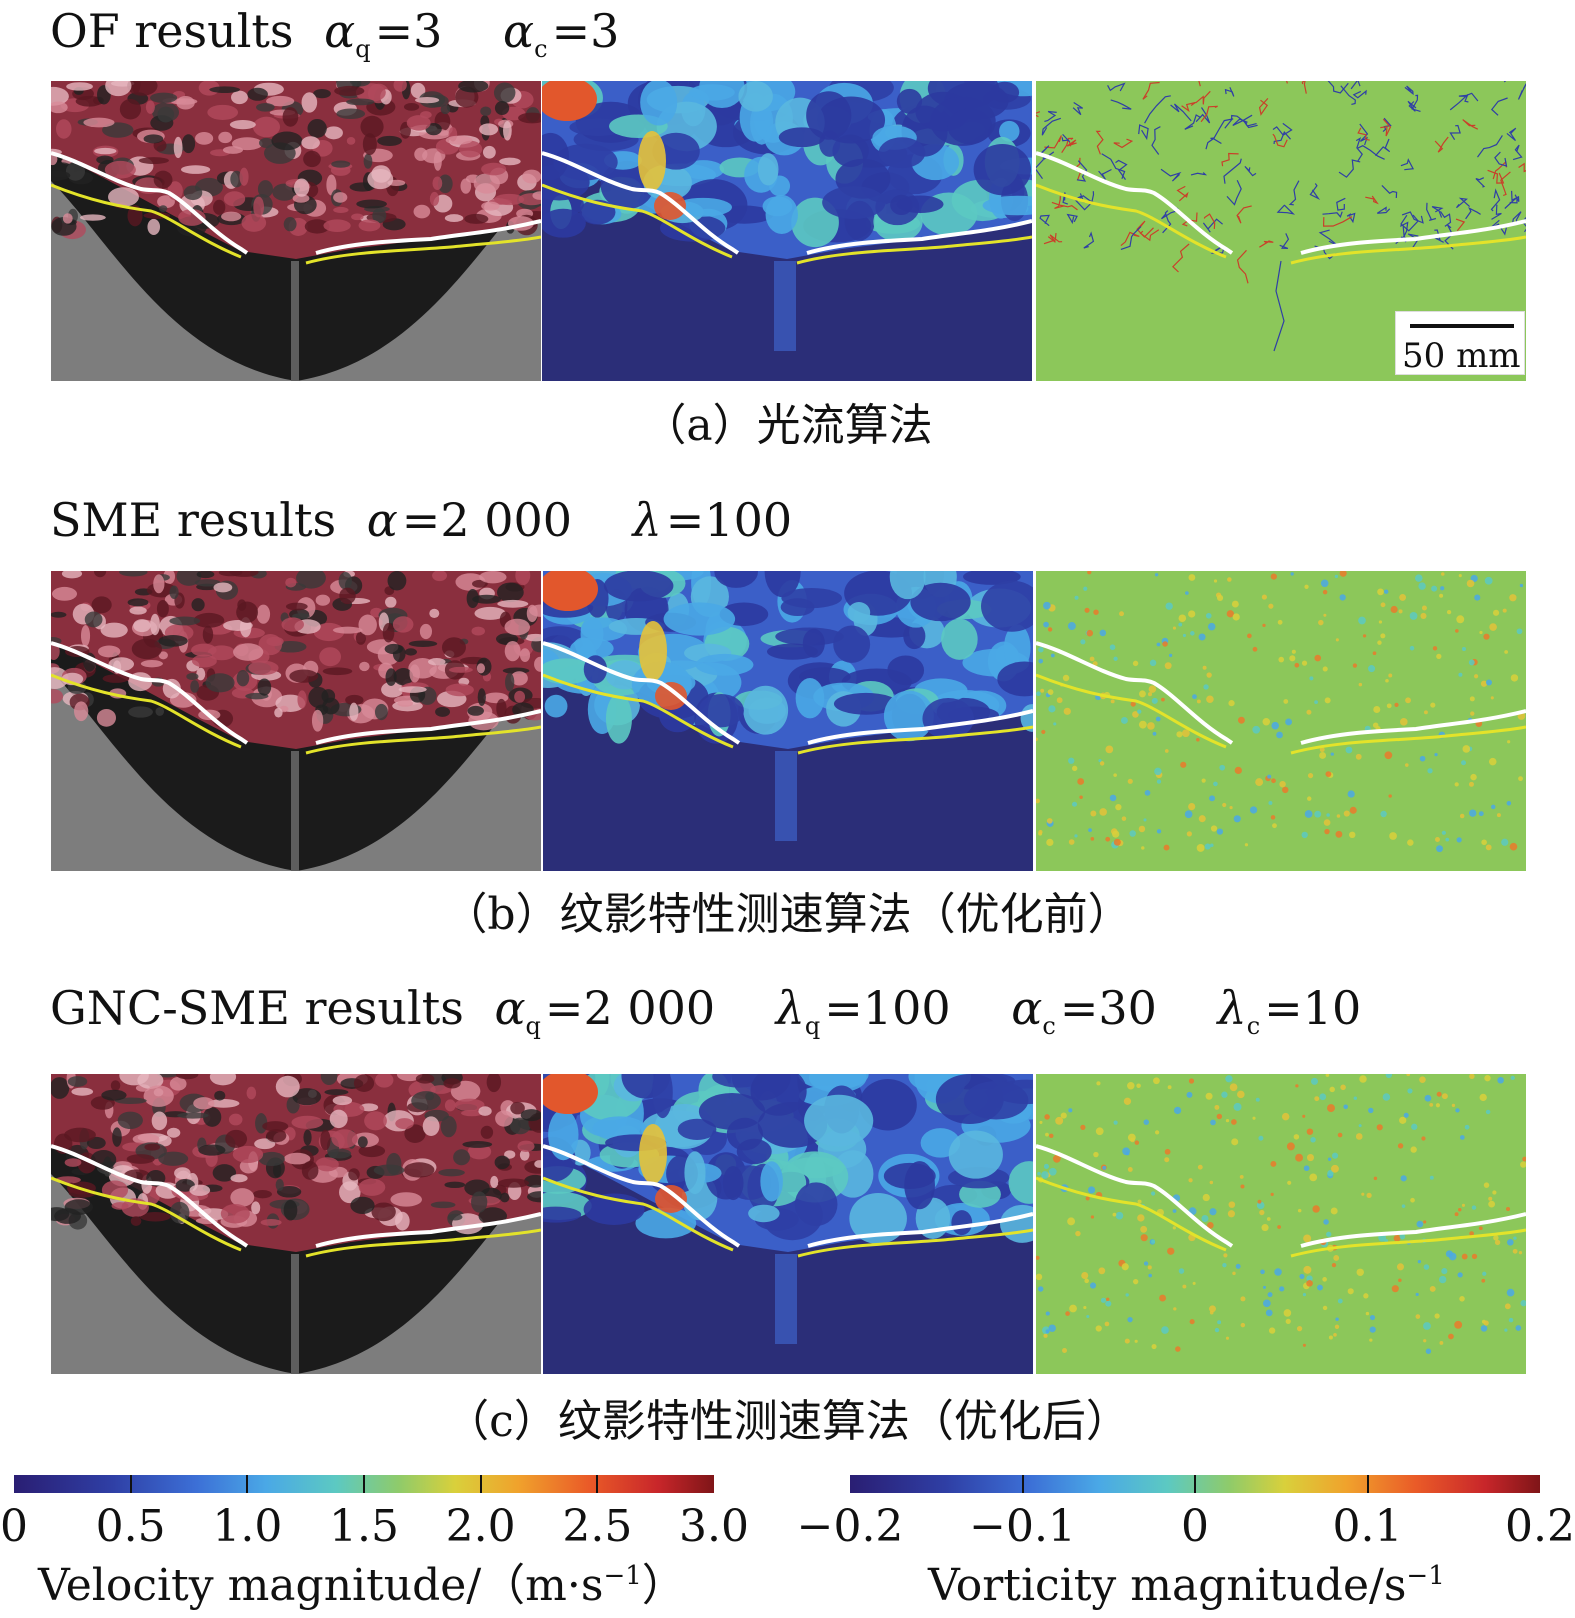 The height and width of the screenshot is (1618, 1575). I want to click on param: α=2 000, so click(469, 520).